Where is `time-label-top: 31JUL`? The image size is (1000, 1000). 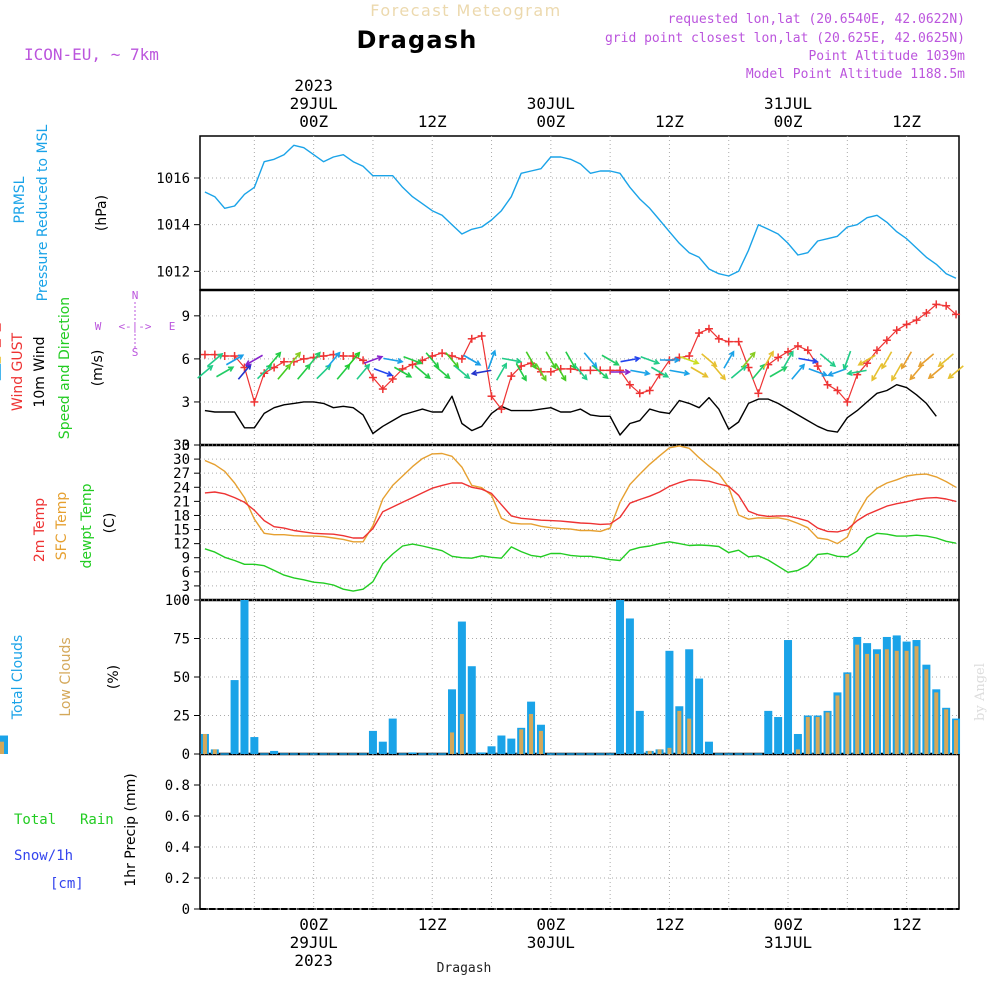
time-label-top: 31JUL is located at coordinates (788, 103).